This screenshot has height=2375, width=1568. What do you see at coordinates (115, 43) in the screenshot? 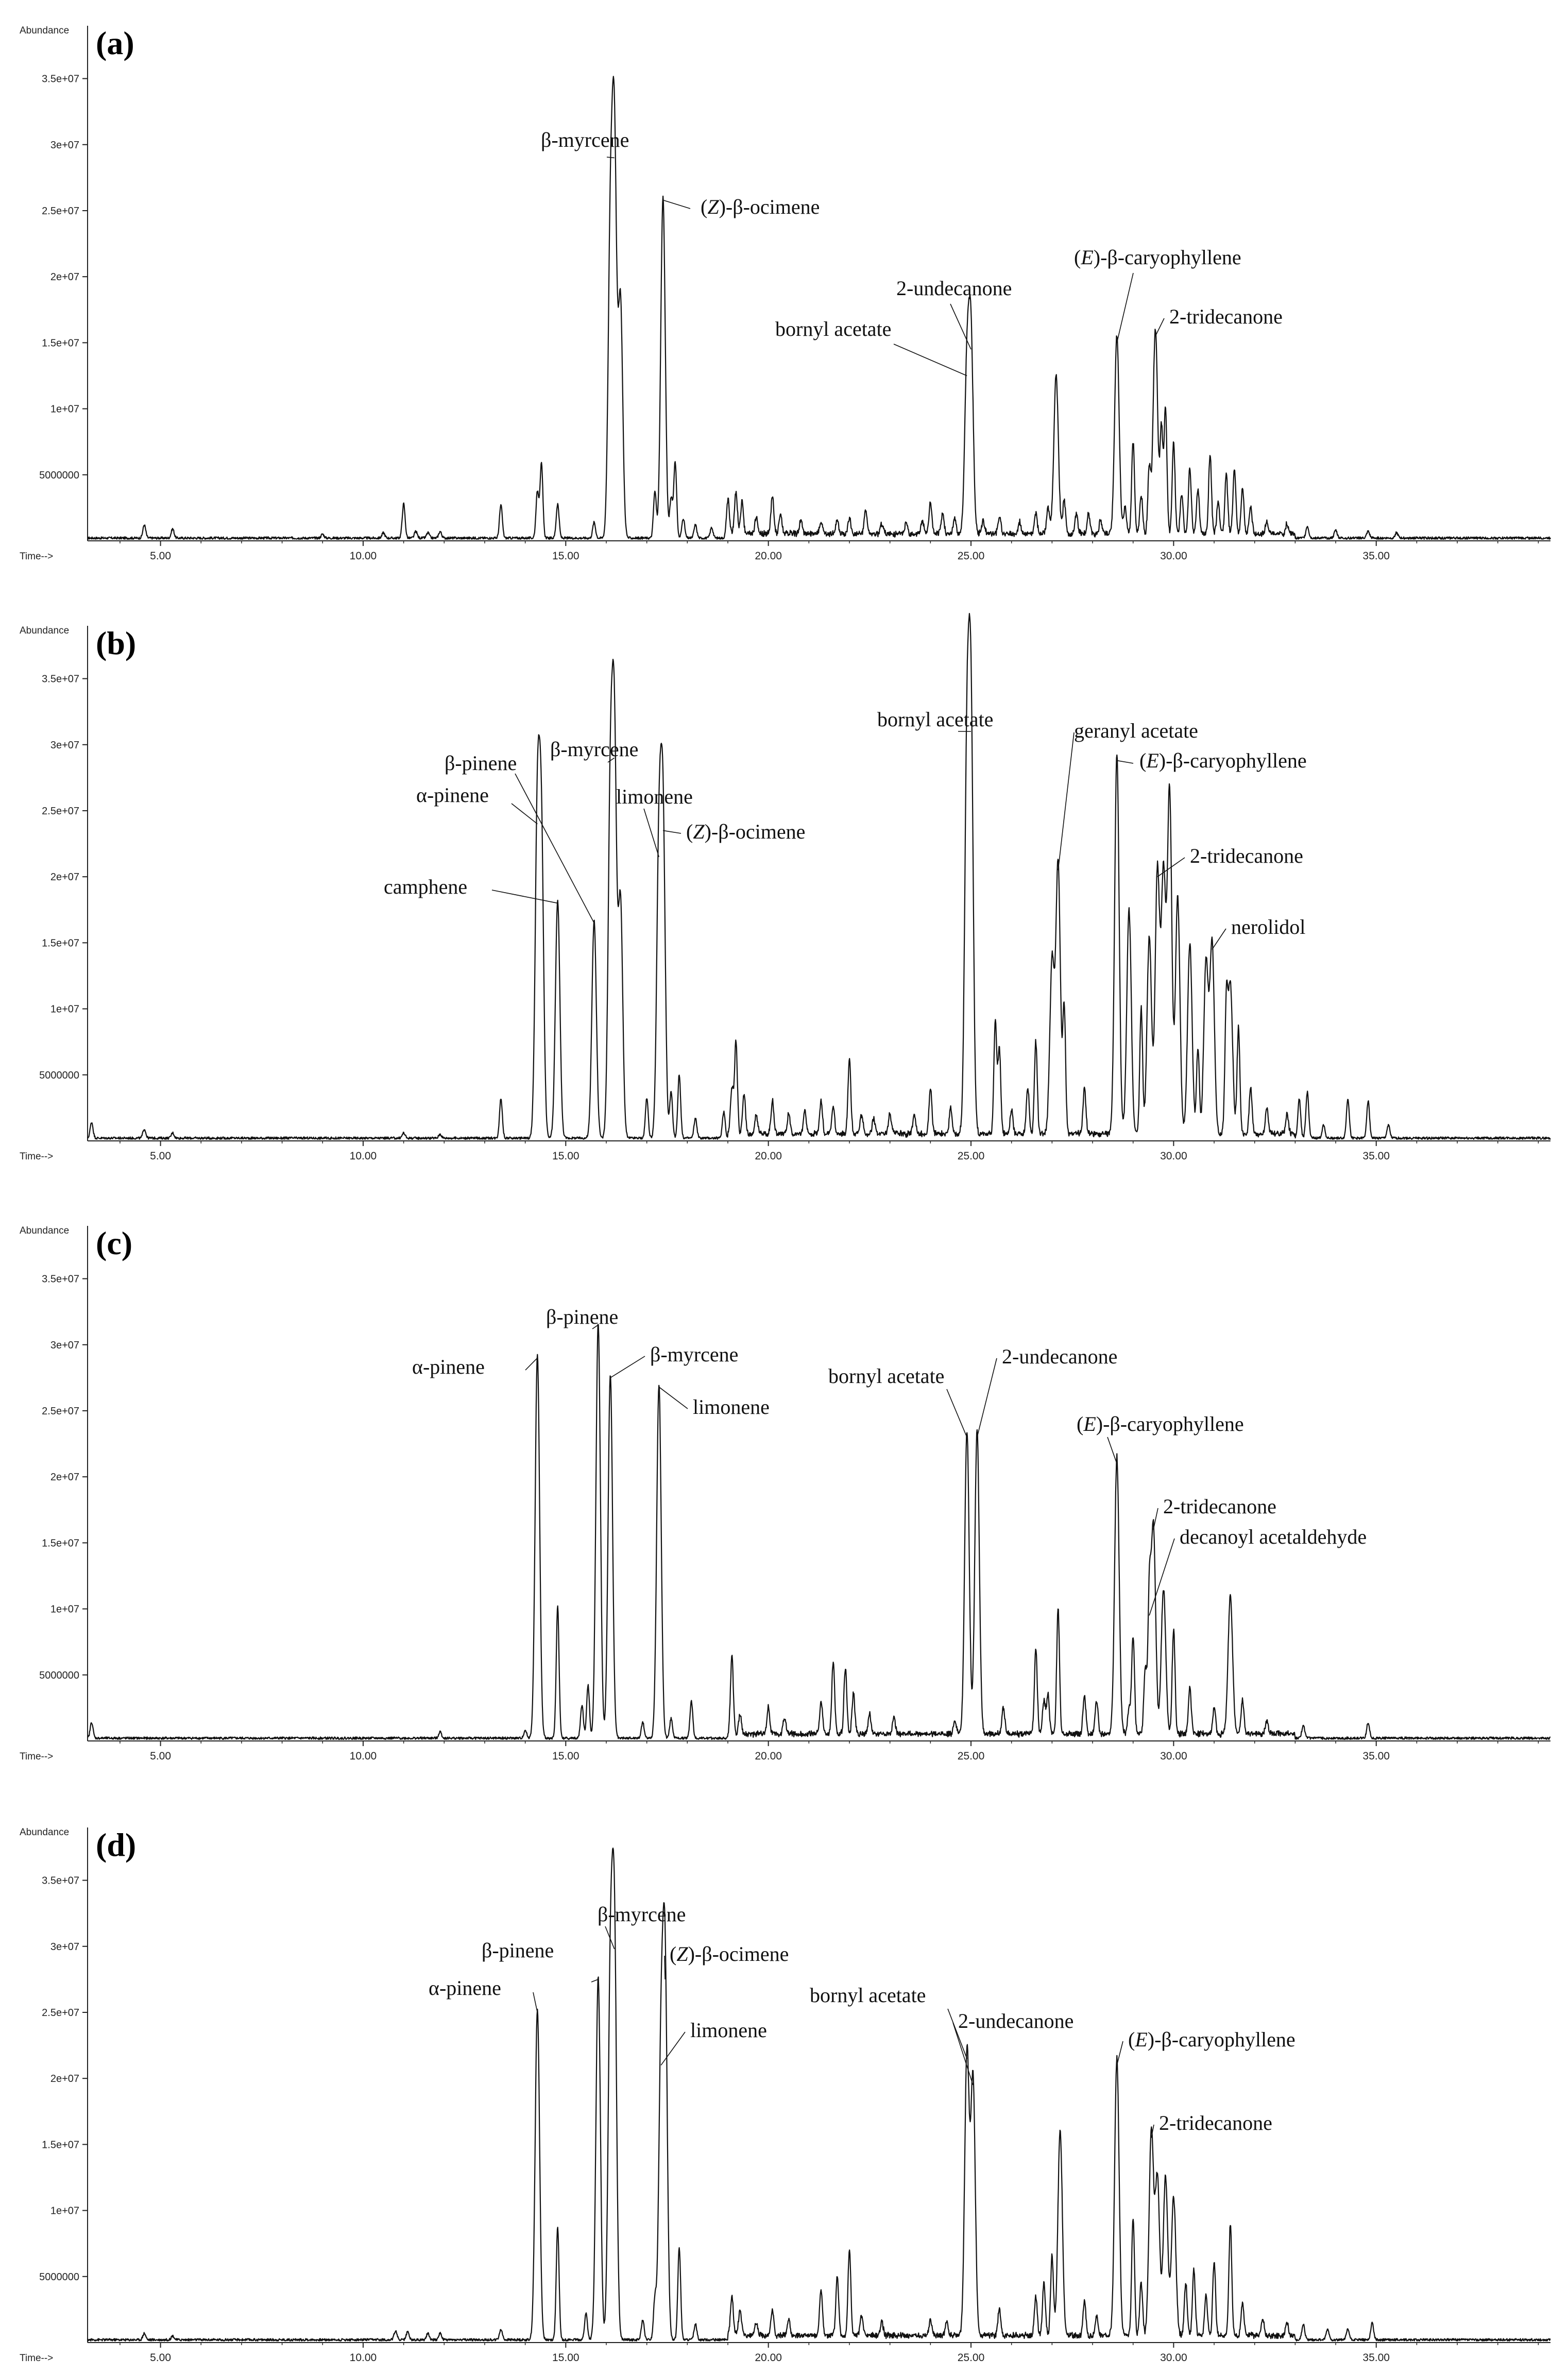
I see `panel-label: (a)` at bounding box center [115, 43].